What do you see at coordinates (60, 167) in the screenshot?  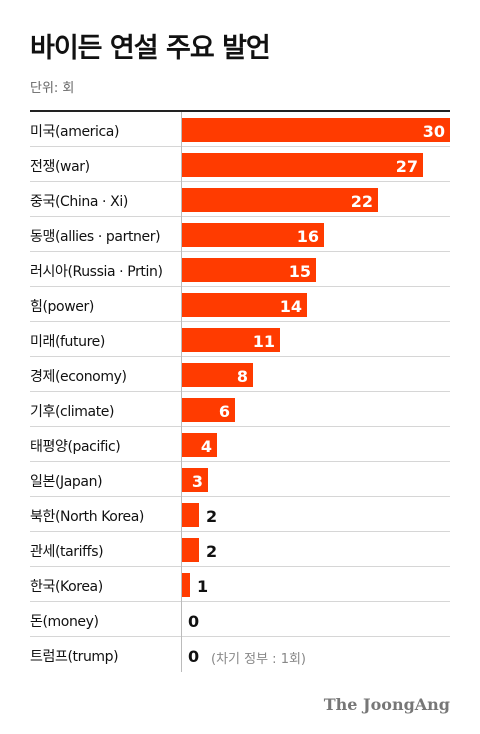 I see `category-label: 전쟁(war)` at bounding box center [60, 167].